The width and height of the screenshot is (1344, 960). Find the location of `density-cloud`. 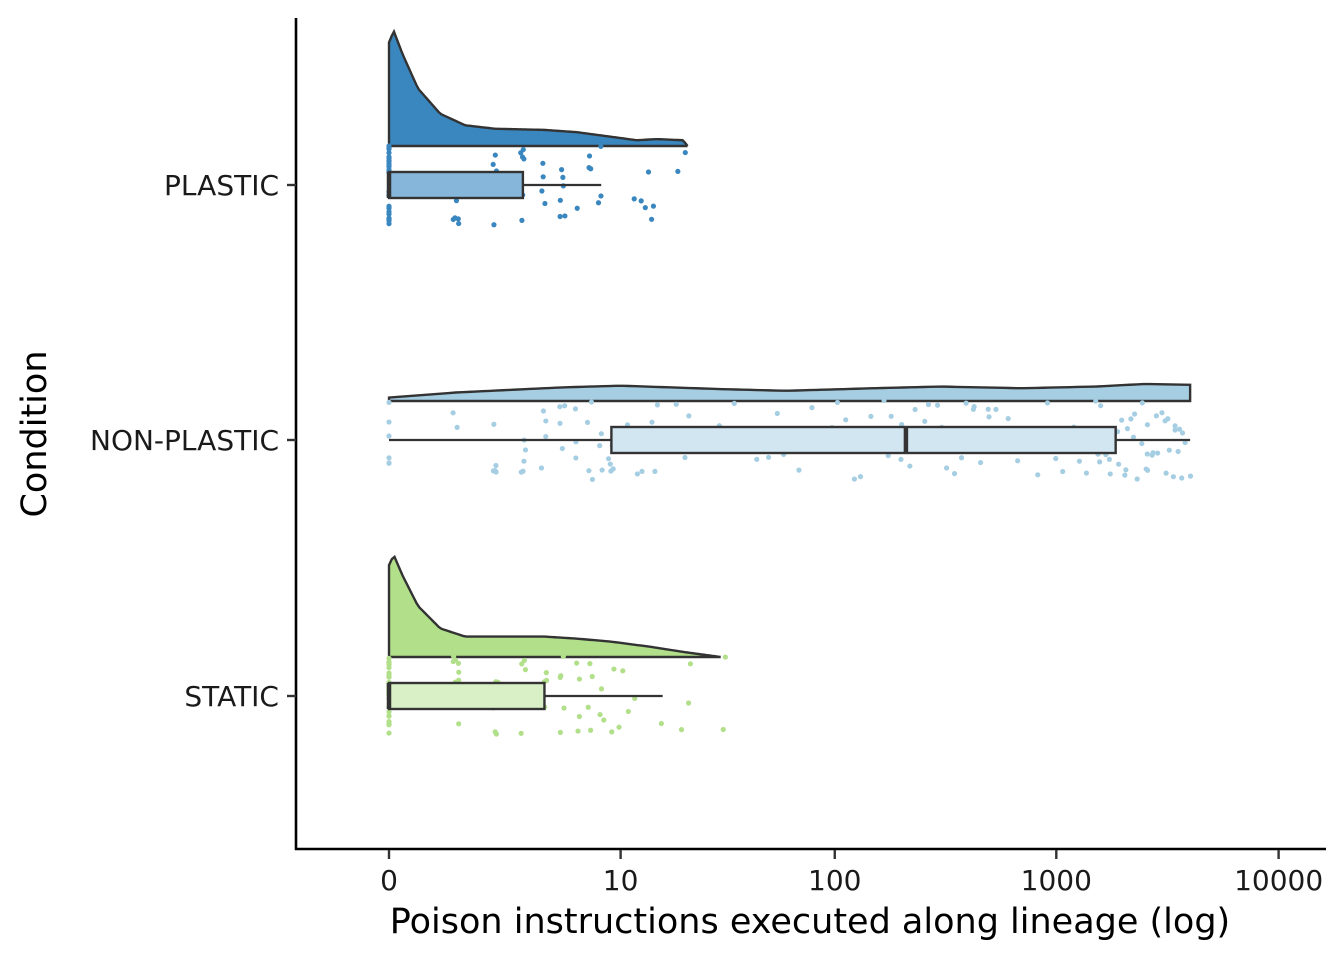

density-cloud is located at coordinates (538, 88).